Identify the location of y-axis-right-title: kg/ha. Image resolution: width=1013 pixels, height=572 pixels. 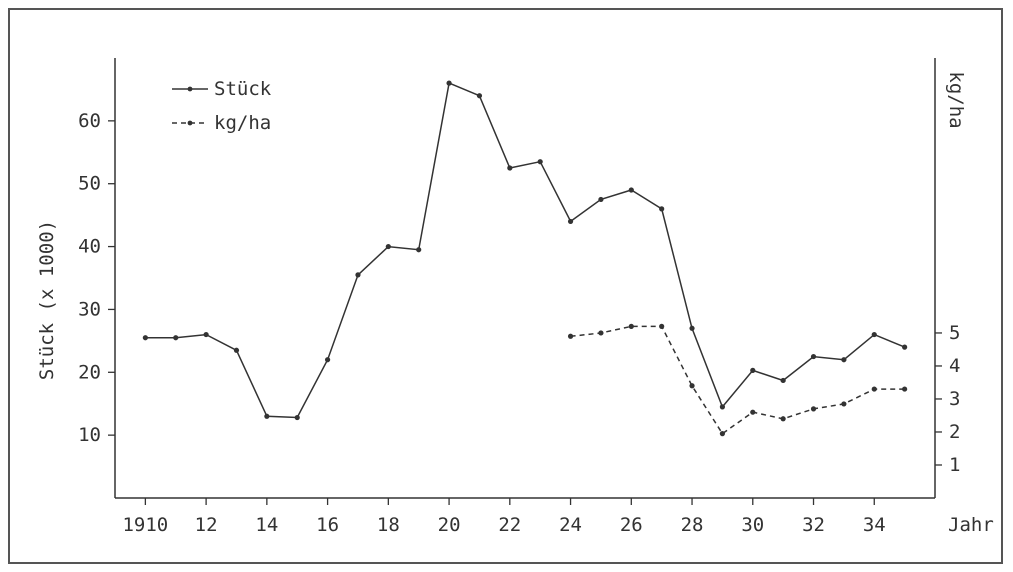
(956, 99).